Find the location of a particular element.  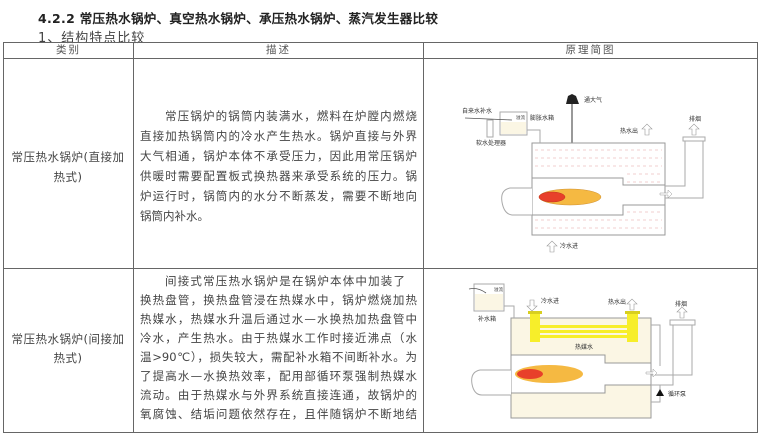

description-line: 间接式常压热水锅炉是在锅炉本体中加装了 is located at coordinates (285, 281).